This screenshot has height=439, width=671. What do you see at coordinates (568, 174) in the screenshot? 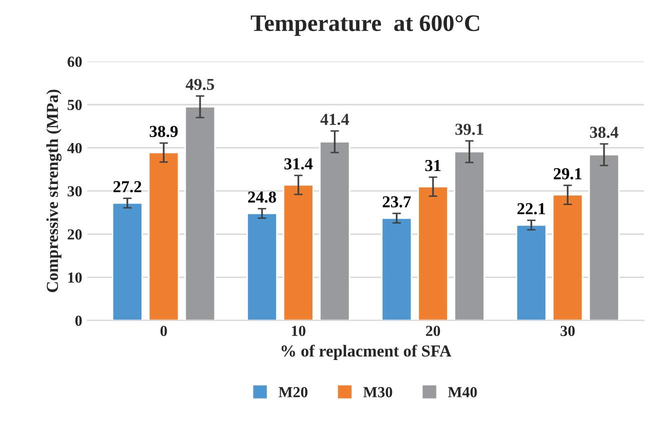
I see `data-label: 29.1` at bounding box center [568, 174].